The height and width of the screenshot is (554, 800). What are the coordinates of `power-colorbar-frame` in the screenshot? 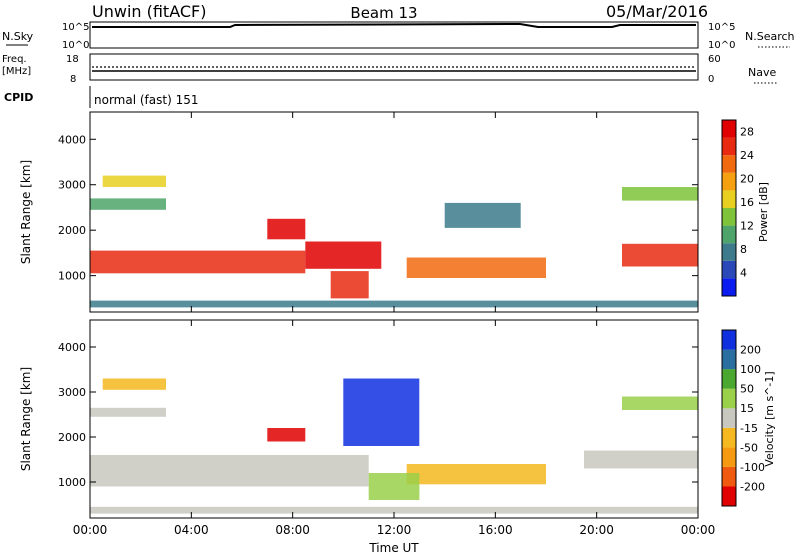 It's located at (729, 208).